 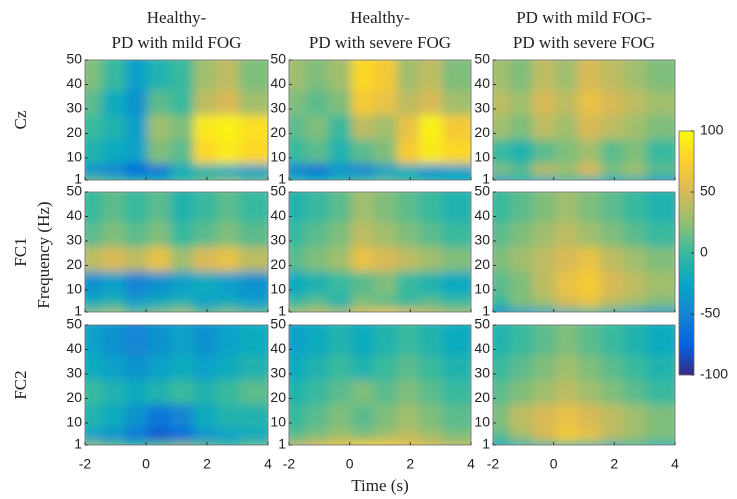 What do you see at coordinates (177, 42) in the screenshot?
I see `column-title: PD with mild FOG` at bounding box center [177, 42].